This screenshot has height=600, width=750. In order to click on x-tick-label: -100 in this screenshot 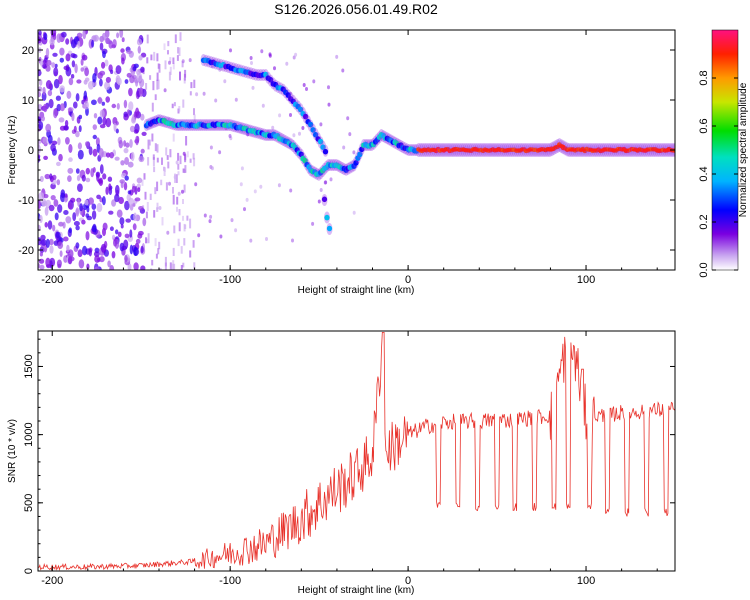, I will do `click(230, 581)`.